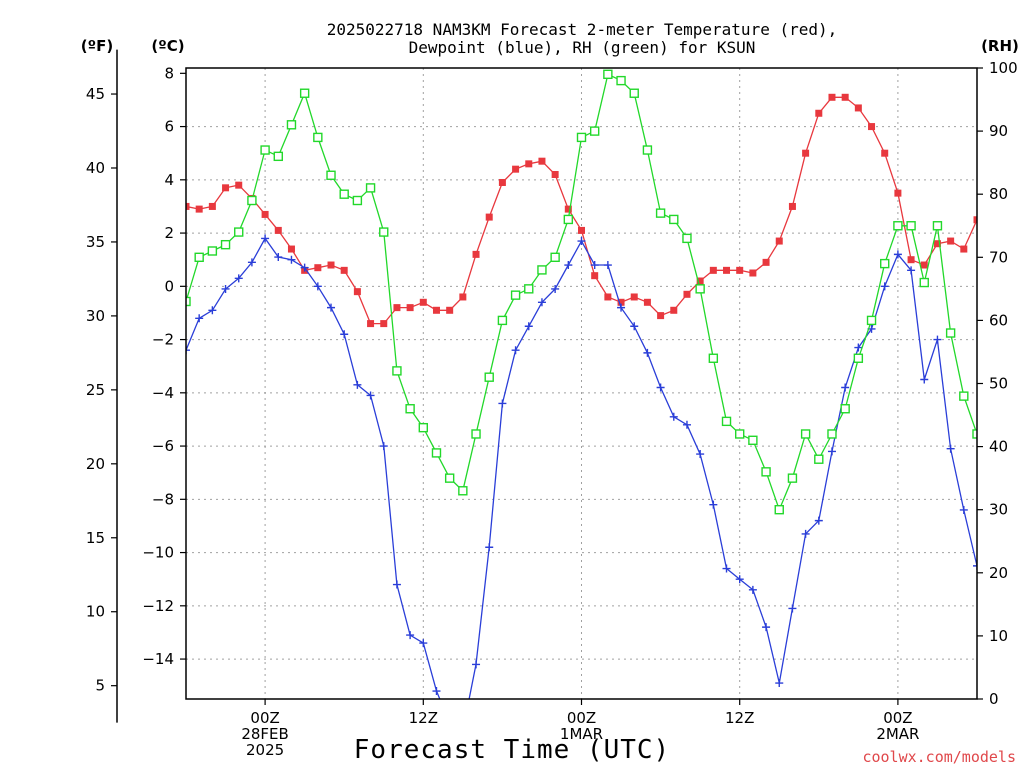 The image size is (1024, 768). Describe the element at coordinates (95, 316) in the screenshot. I see `f-tick-label: 30` at that location.